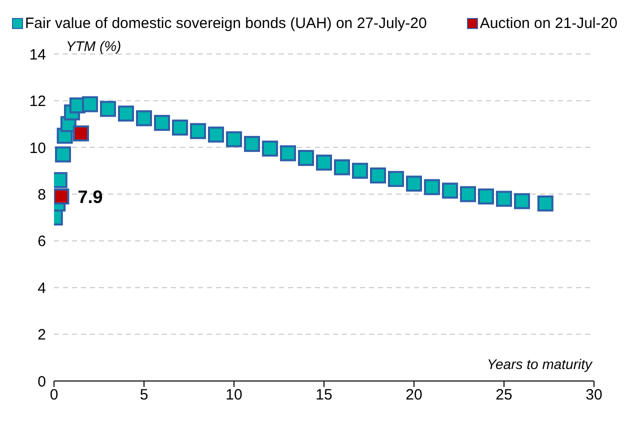 This screenshot has width=630, height=426. Describe the element at coordinates (42, 381) in the screenshot. I see `y-tick-label: 0` at that location.